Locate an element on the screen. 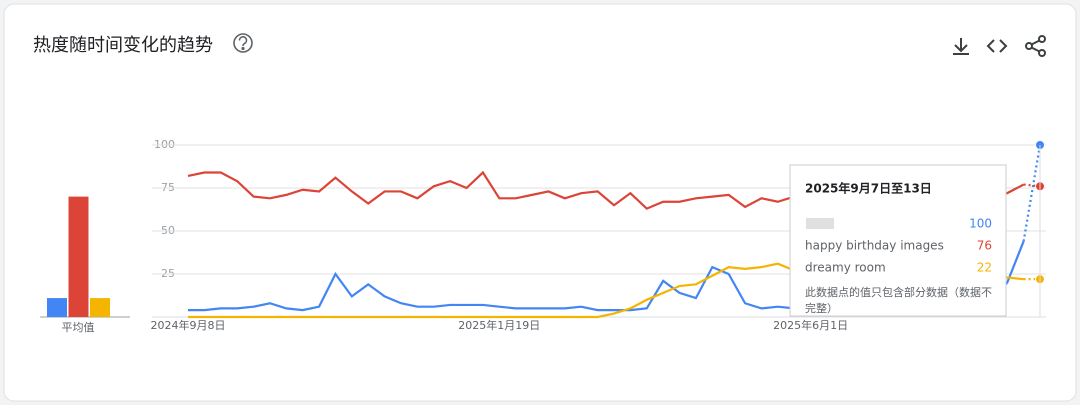  x-tick-label: 2025年1月19日 is located at coordinates (499, 325).